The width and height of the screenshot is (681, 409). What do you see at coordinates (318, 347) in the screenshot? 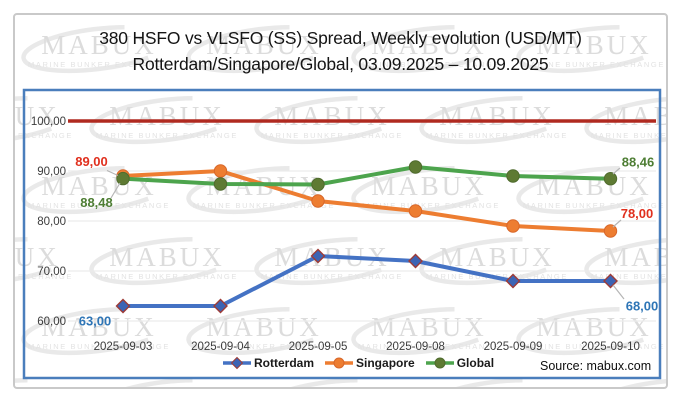
I see `x-axis-tick: 2025-09-05` at bounding box center [318, 347].